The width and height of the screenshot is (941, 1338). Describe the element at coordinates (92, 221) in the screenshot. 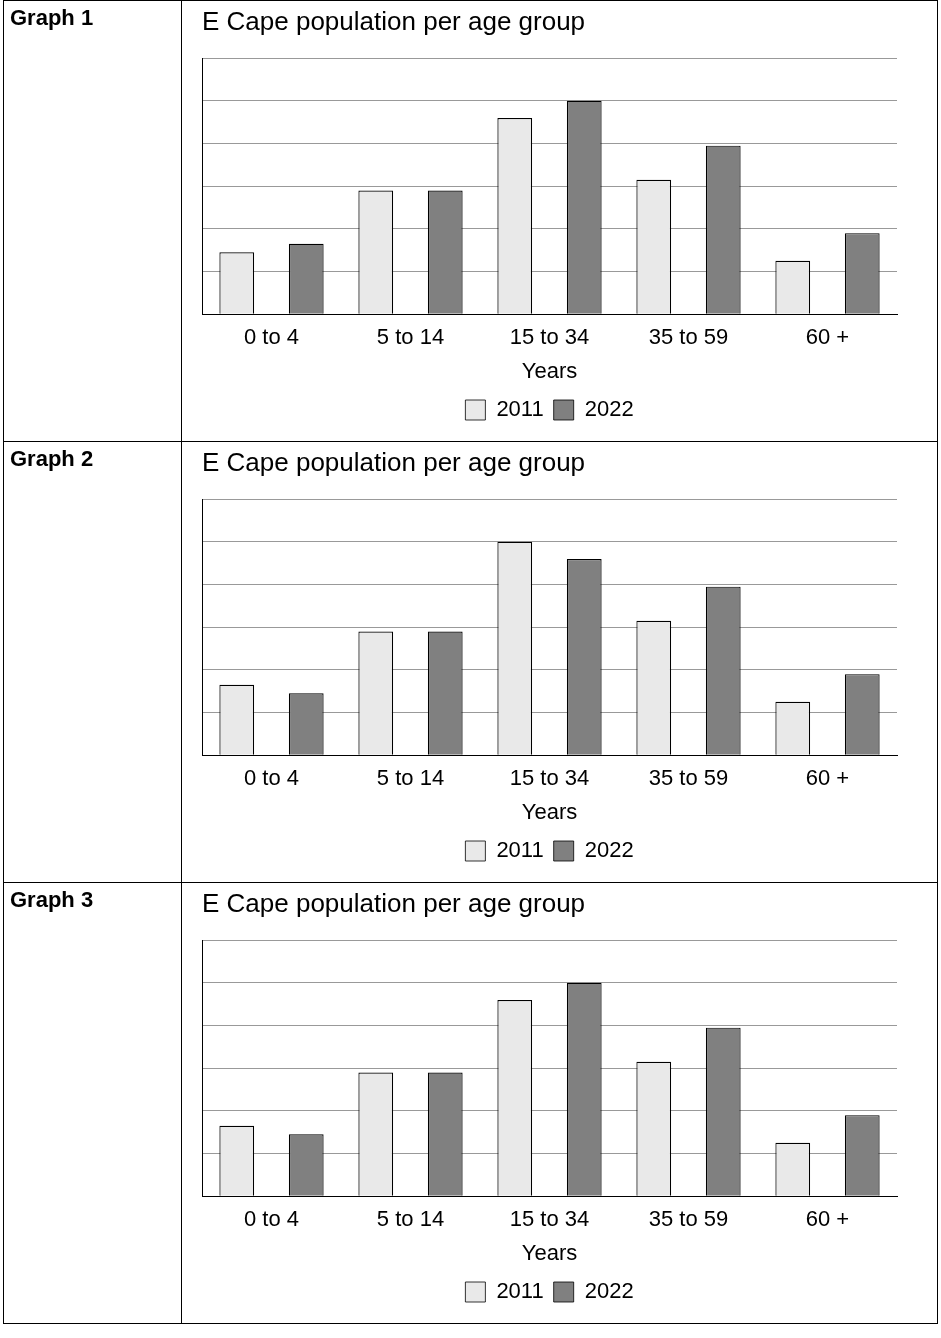

I see `caption: Graph 1` at that location.